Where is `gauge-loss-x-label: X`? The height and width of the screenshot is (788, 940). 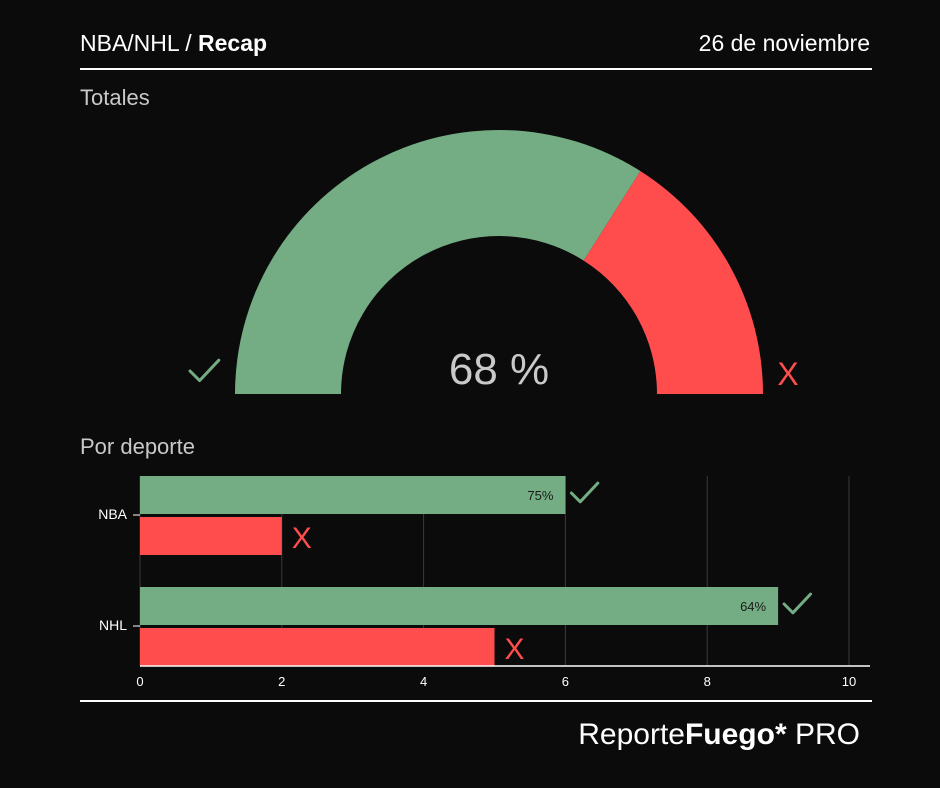 gauge-loss-x-label: X is located at coordinates (787, 374).